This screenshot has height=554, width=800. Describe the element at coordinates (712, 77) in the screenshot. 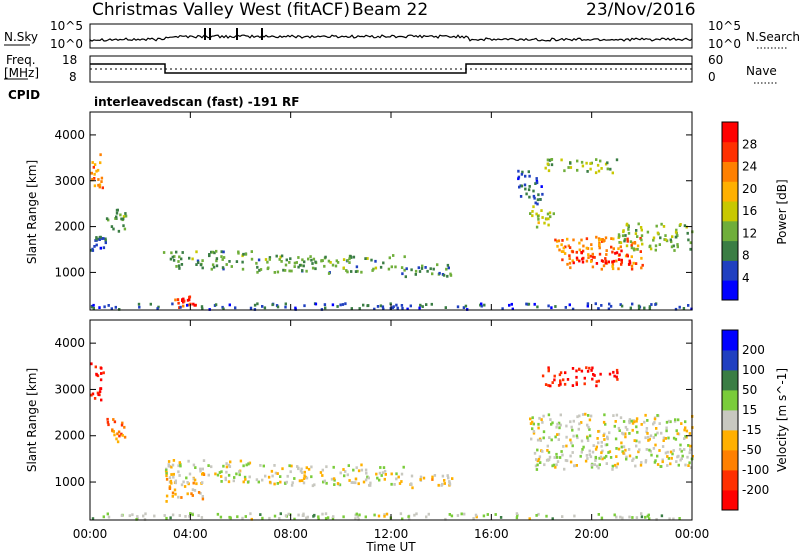

I see `freq-right-tick-bottom: 0` at that location.